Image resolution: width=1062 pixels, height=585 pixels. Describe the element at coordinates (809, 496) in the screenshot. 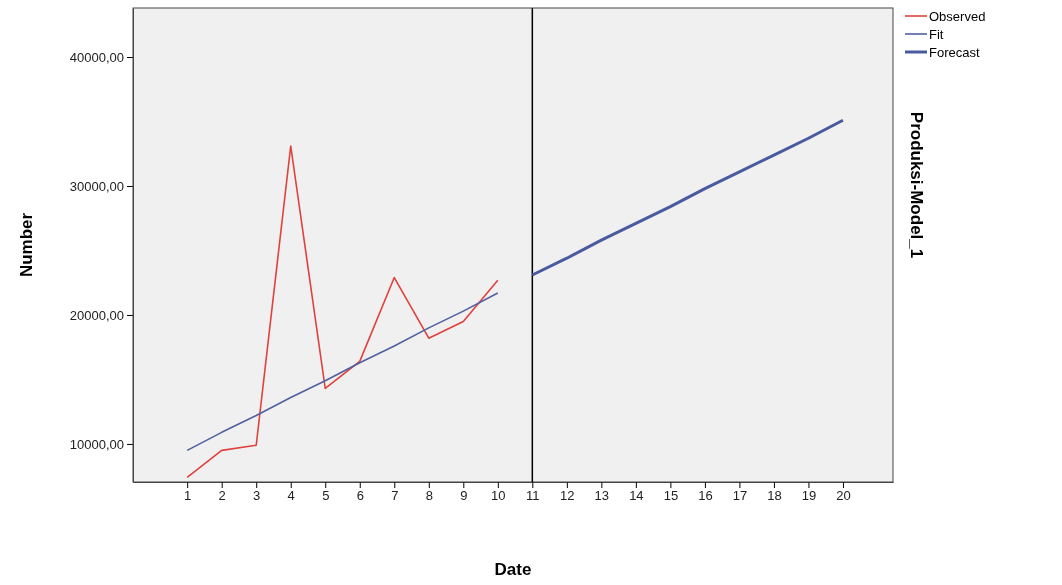

I see `x-tick-label: 19` at that location.